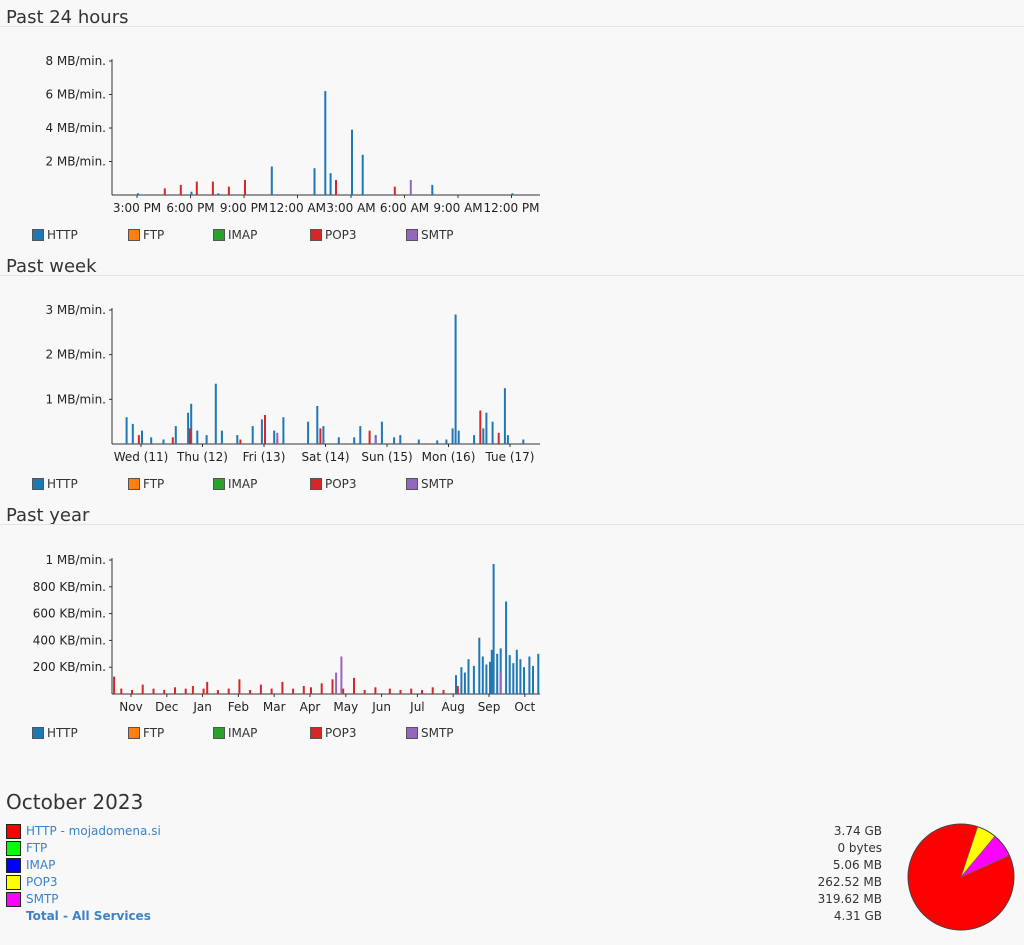 The image size is (1024, 945). What do you see at coordinates (512, 208) in the screenshot?
I see `x-tick-label: 12:00 PM` at bounding box center [512, 208].